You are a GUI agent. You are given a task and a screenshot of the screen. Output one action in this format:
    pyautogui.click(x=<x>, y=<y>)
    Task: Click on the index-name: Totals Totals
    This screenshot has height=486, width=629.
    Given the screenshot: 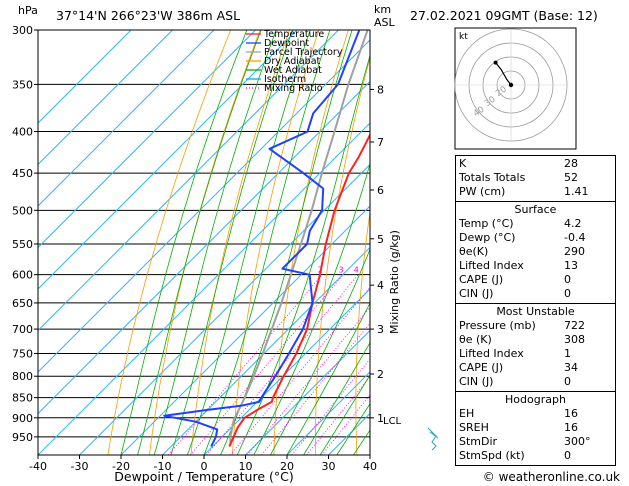 What is the action you would take?
    pyautogui.click(x=492, y=177)
    